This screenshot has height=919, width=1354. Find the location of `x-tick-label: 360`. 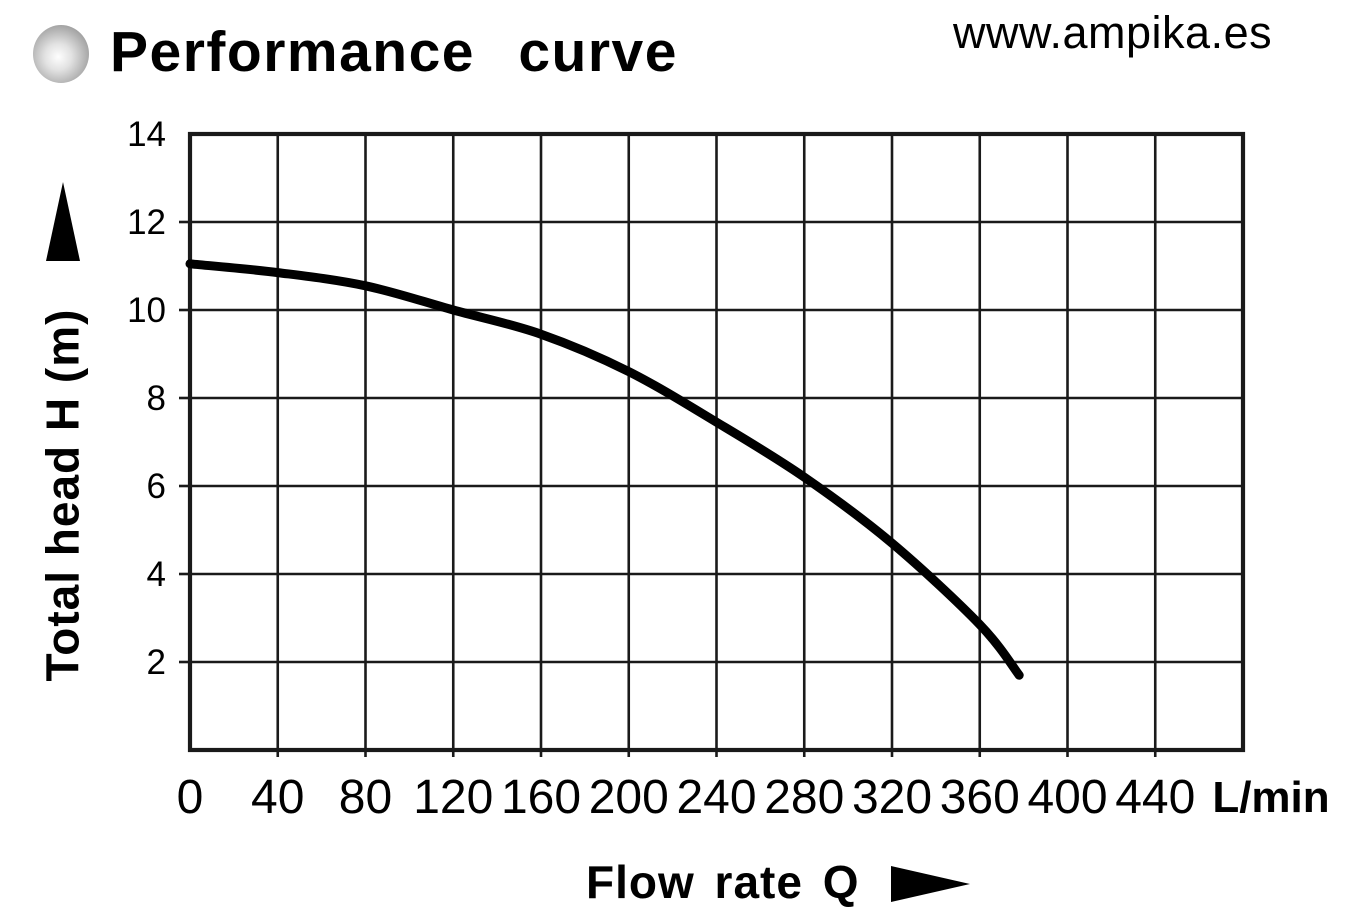

x-tick-label: 360 is located at coordinates (980, 797).